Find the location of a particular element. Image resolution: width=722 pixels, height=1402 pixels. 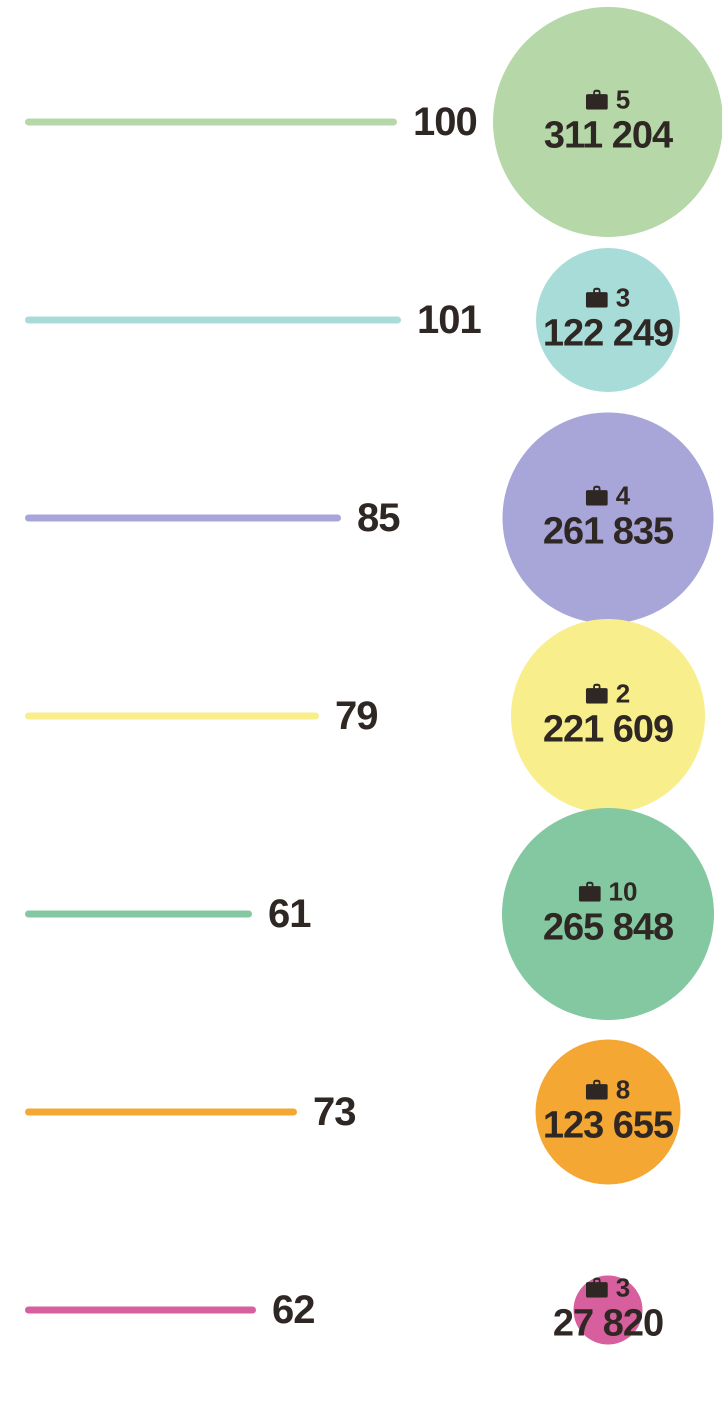

bubble-text: 2 221 609 is located at coordinates (608, 715).